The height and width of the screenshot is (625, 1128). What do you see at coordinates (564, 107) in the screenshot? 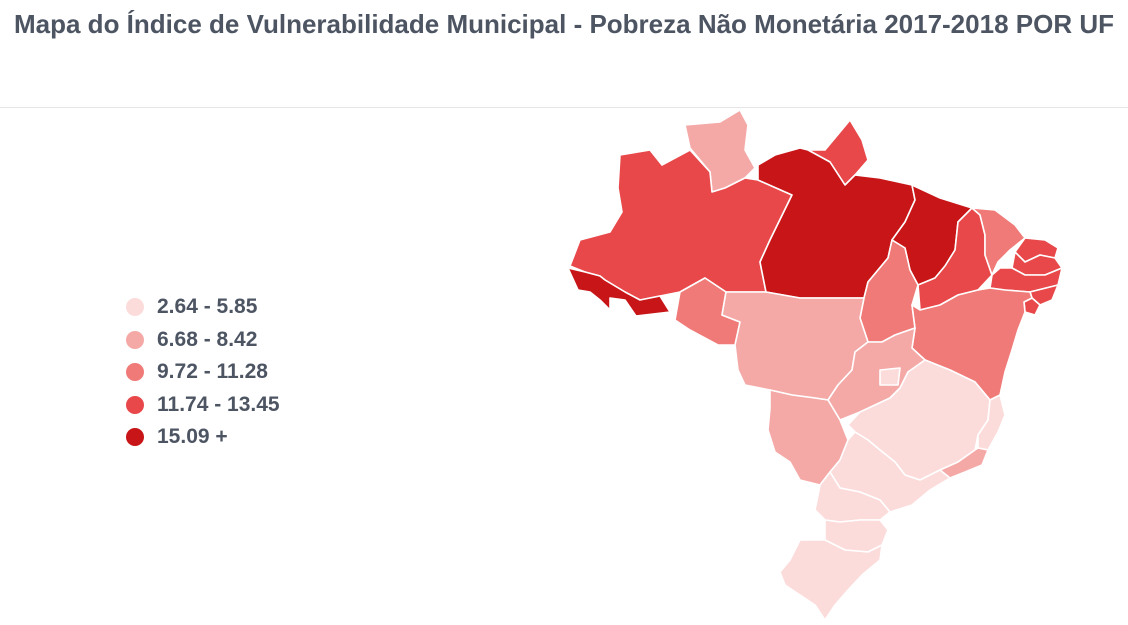
I see `title-divider` at bounding box center [564, 107].